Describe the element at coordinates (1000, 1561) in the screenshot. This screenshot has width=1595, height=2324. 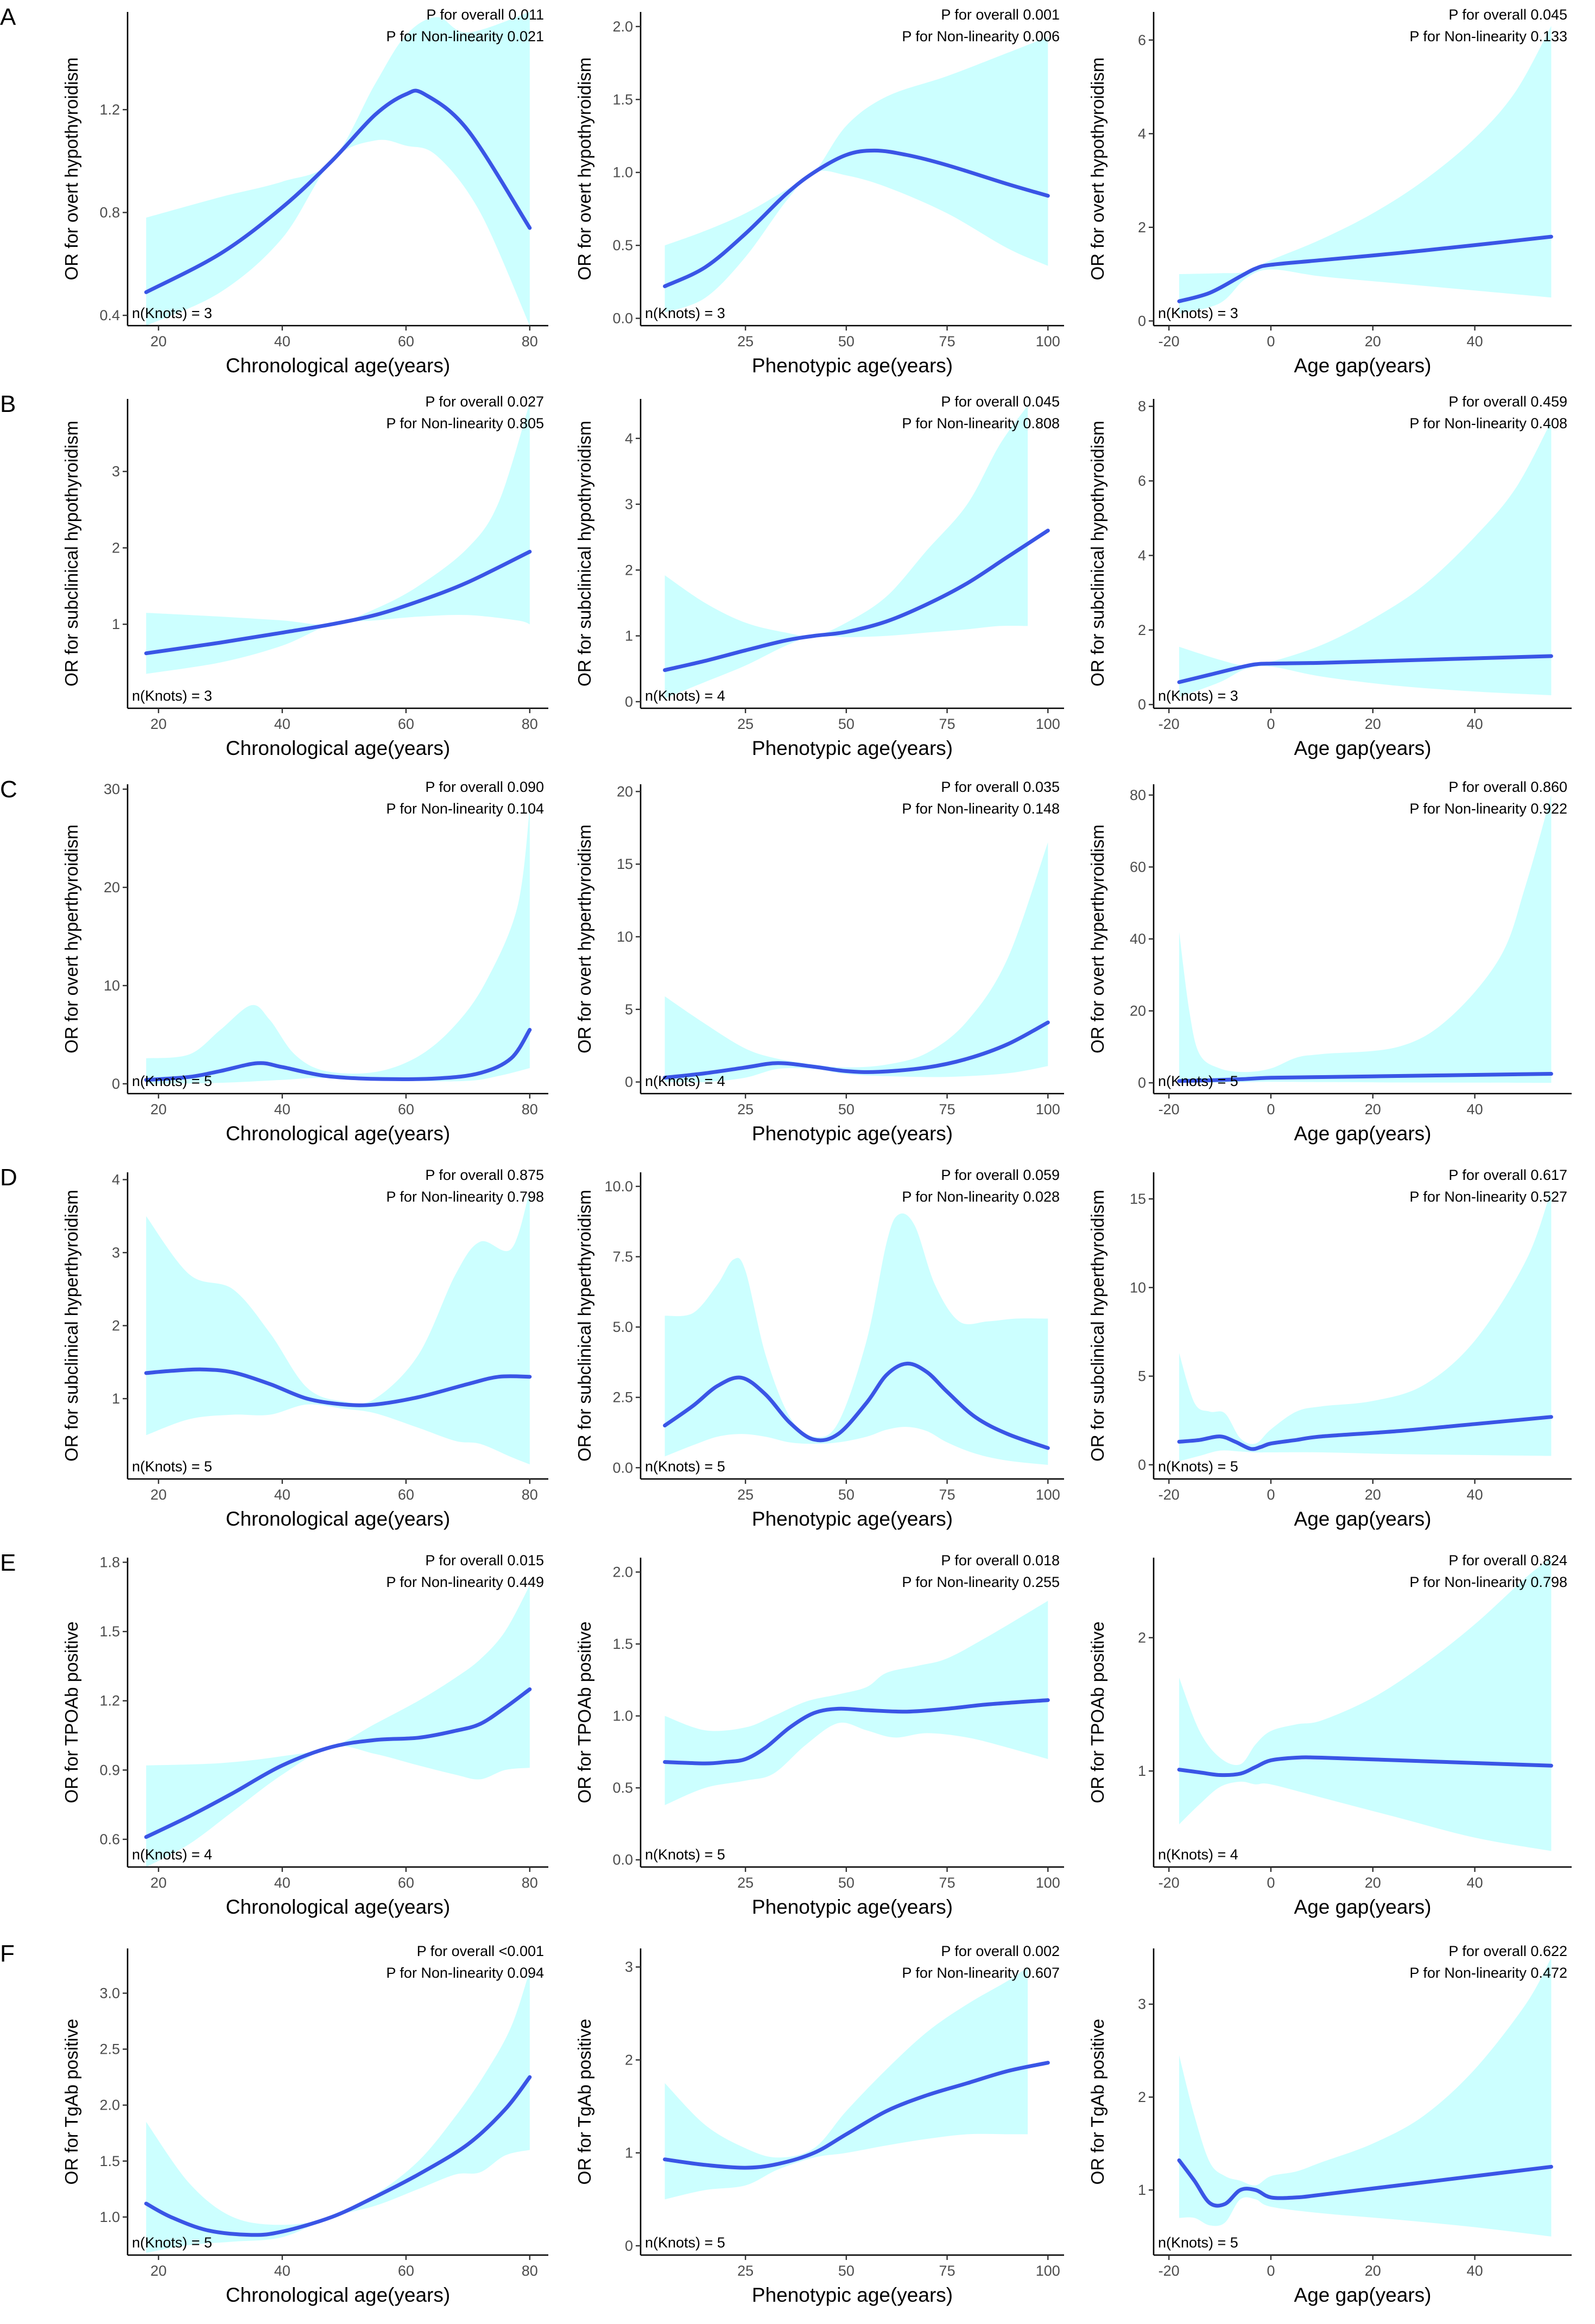
I see `p-overall-label: P for overall 0.018` at that location.